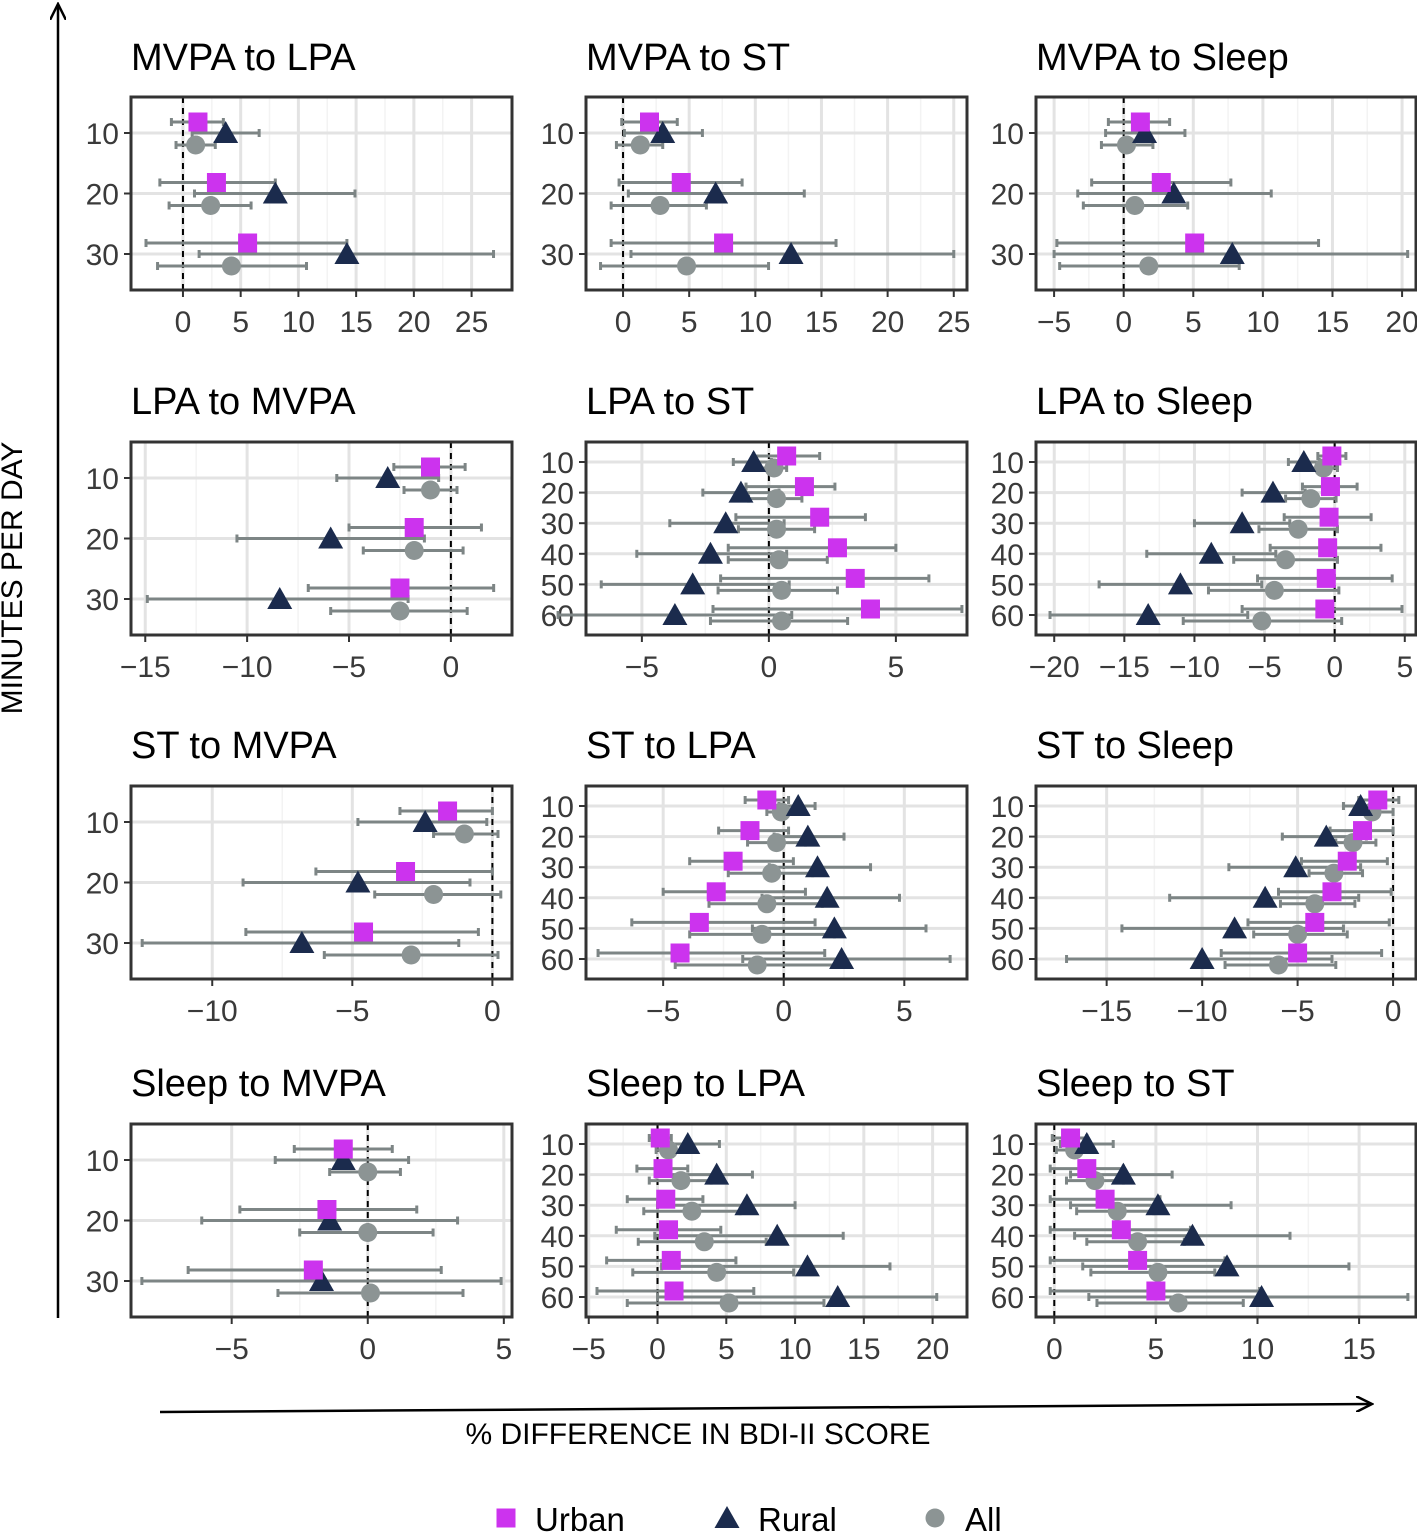  What do you see at coordinates (1156, 1349) in the screenshot?
I see `x-tick-label: 5` at bounding box center [1156, 1349].